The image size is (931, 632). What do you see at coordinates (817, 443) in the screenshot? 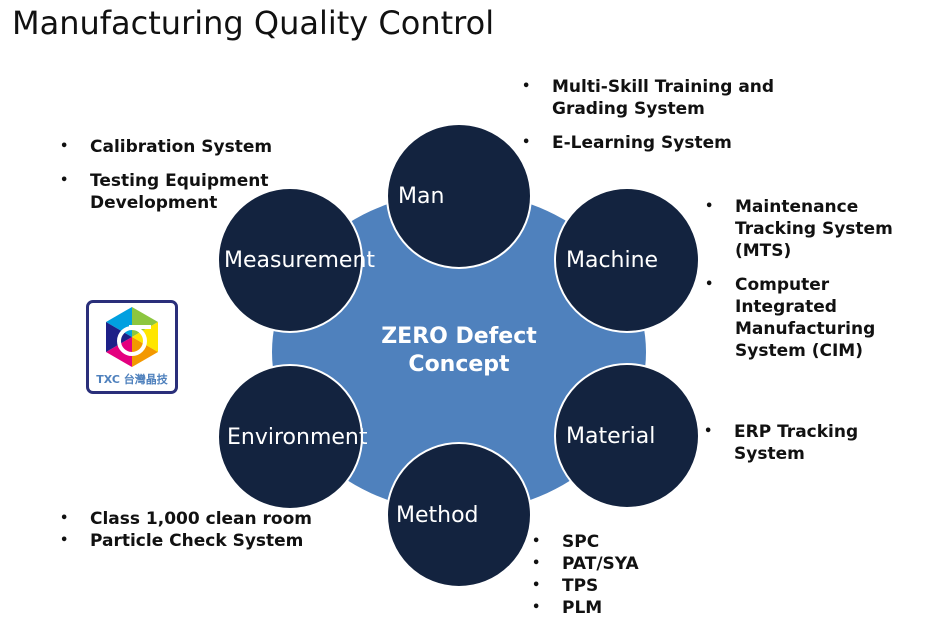
I see `list-item: ERP Tracking System` at bounding box center [817, 443].